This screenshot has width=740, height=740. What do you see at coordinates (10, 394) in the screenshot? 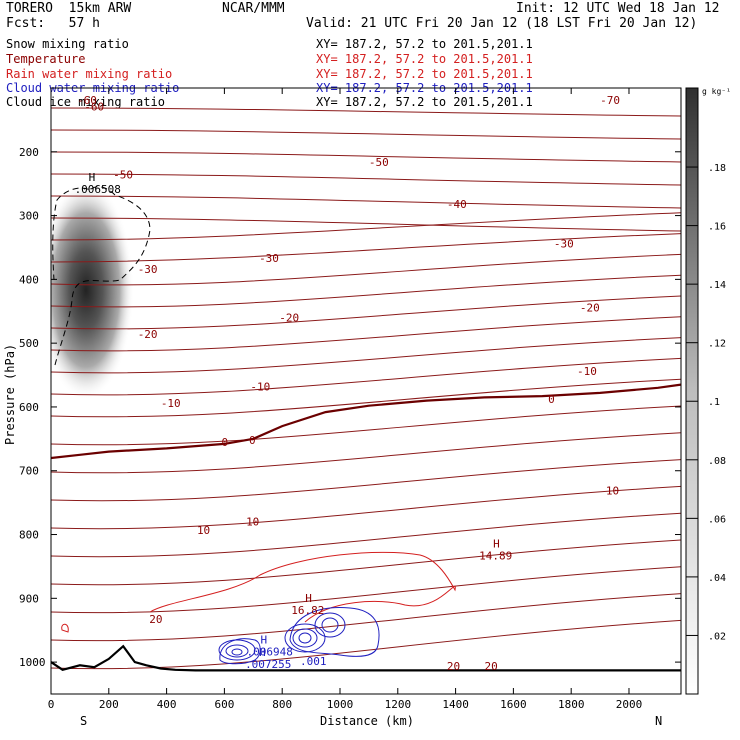
I see `y-axis-title: Pressure (hPa)` at bounding box center [10, 394].